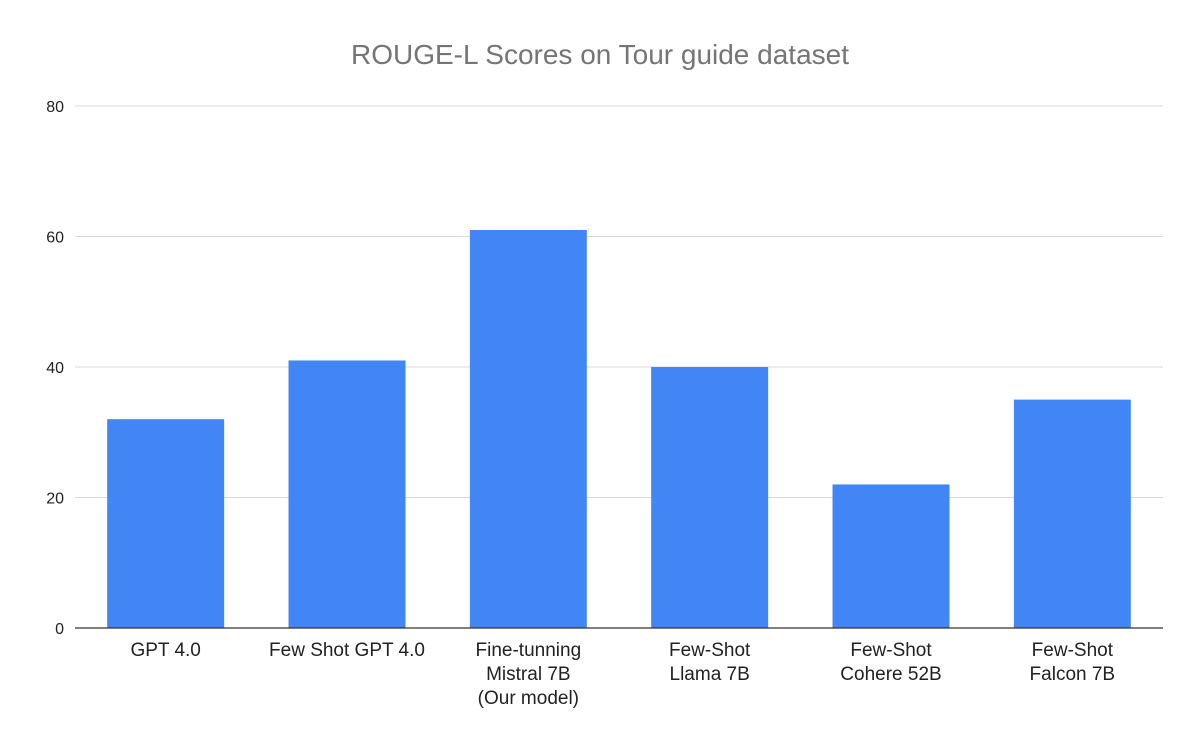  What do you see at coordinates (890, 662) in the screenshot?
I see `x-category-label: Few-Shot Cohere 52B` at bounding box center [890, 662].